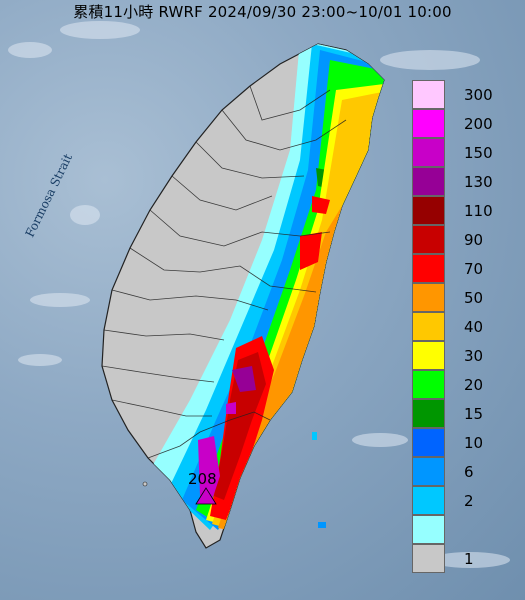 This screenshot has height=600, width=525. What do you see at coordinates (469, 472) in the screenshot?
I see `legend-label: 6` at bounding box center [469, 472].